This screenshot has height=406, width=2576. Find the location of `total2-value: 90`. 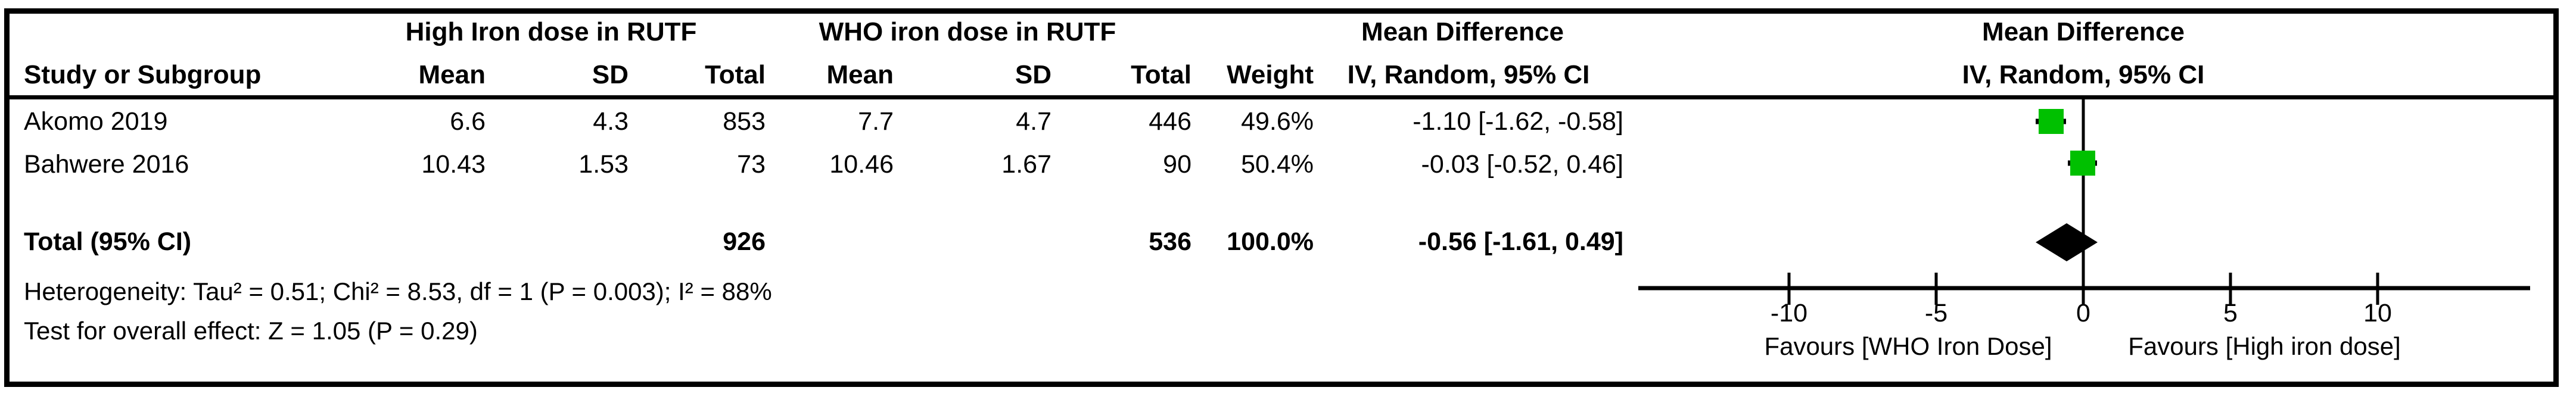

total2-value: 90 is located at coordinates (1177, 165).